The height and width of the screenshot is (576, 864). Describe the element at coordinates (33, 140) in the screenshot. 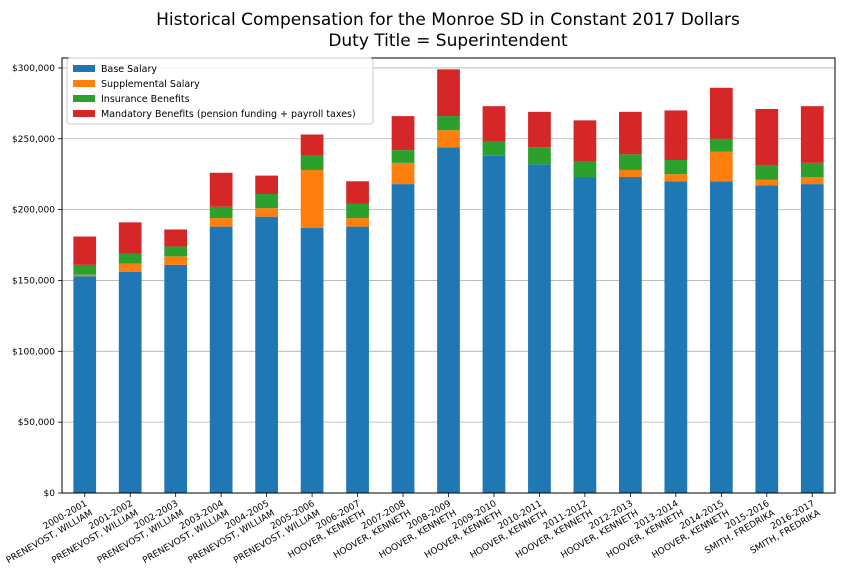

I see `y-tick-label: $250,000` at that location.